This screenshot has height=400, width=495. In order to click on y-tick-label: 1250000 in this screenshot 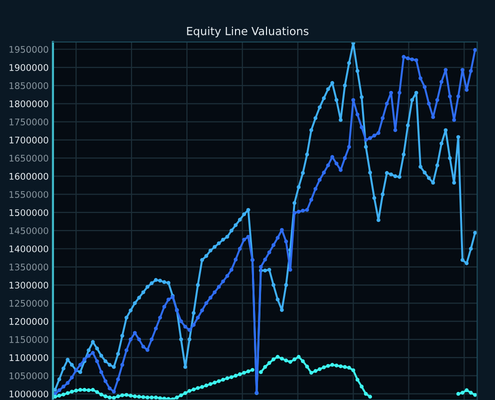, I will do `click(29, 303)`.